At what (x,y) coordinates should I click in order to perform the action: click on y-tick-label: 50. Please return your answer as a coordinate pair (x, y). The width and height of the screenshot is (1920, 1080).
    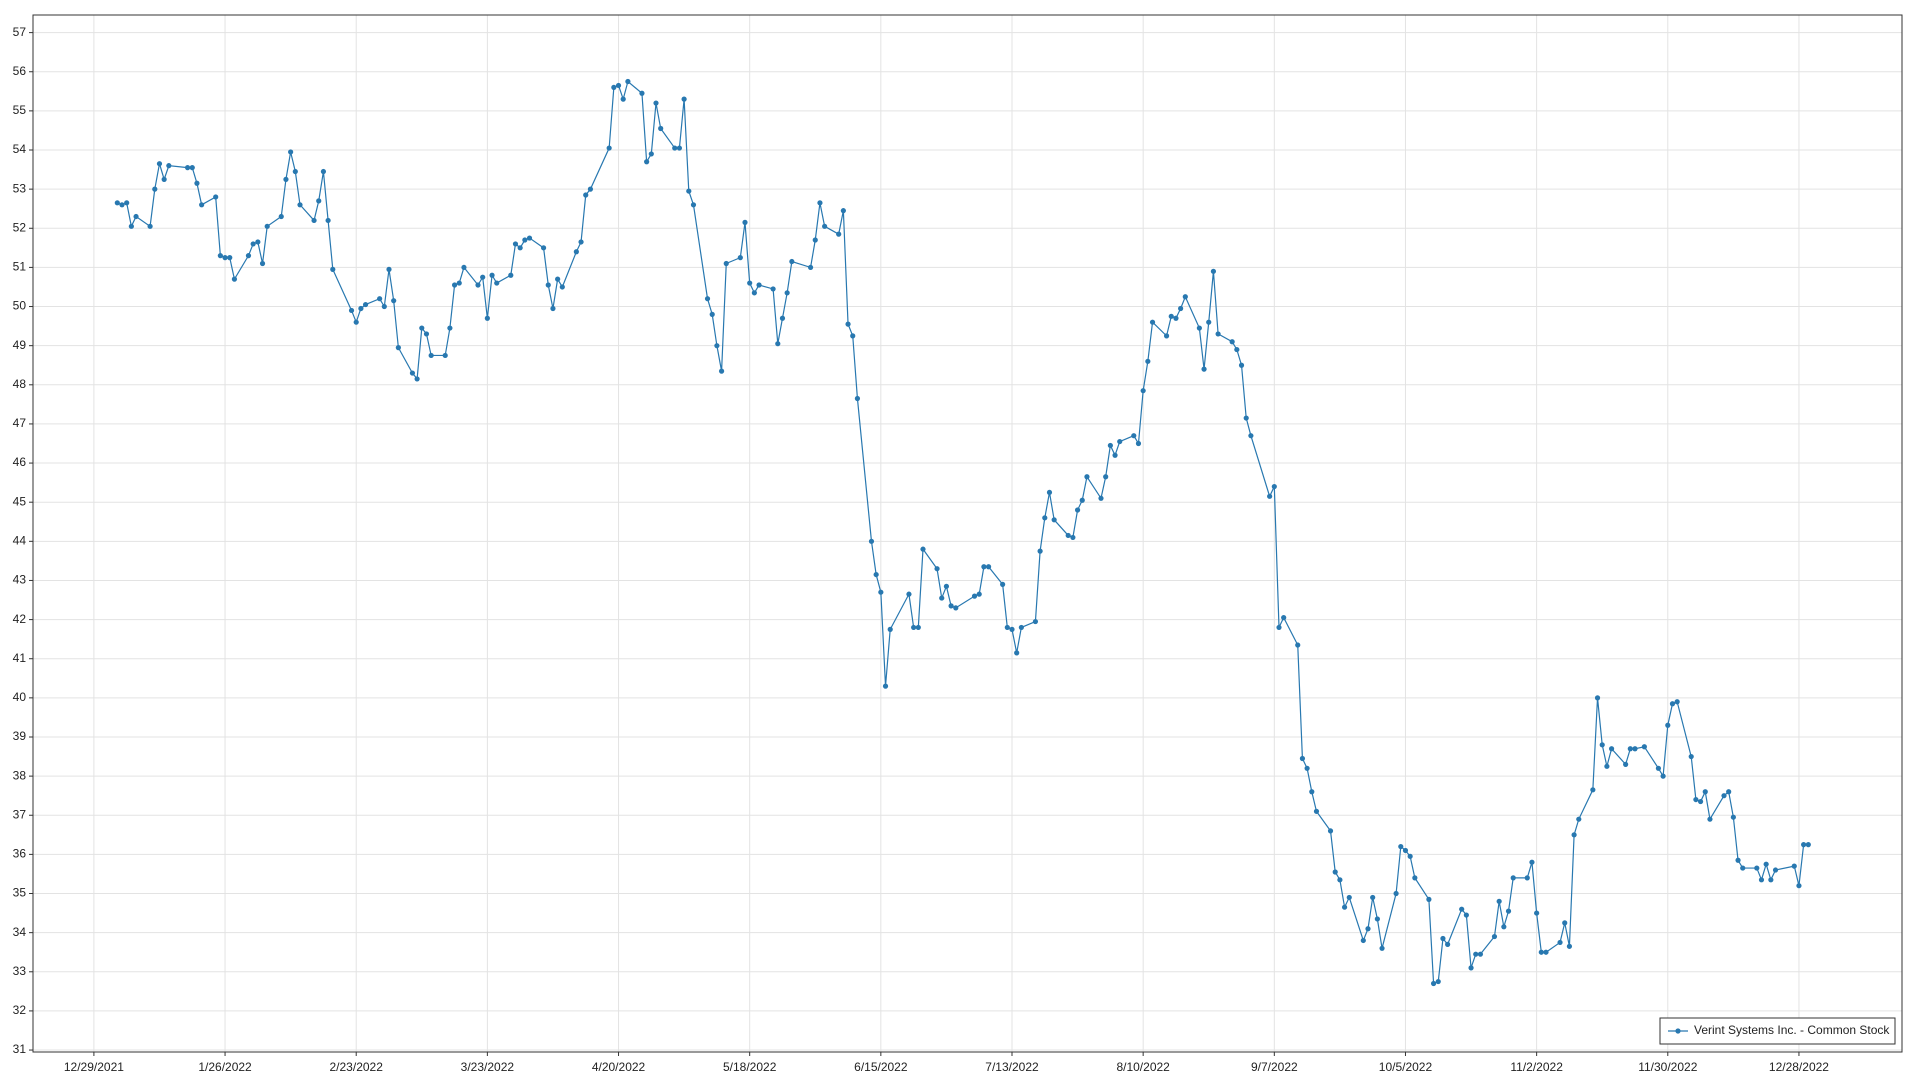
    Looking at the image, I should click on (20, 306).